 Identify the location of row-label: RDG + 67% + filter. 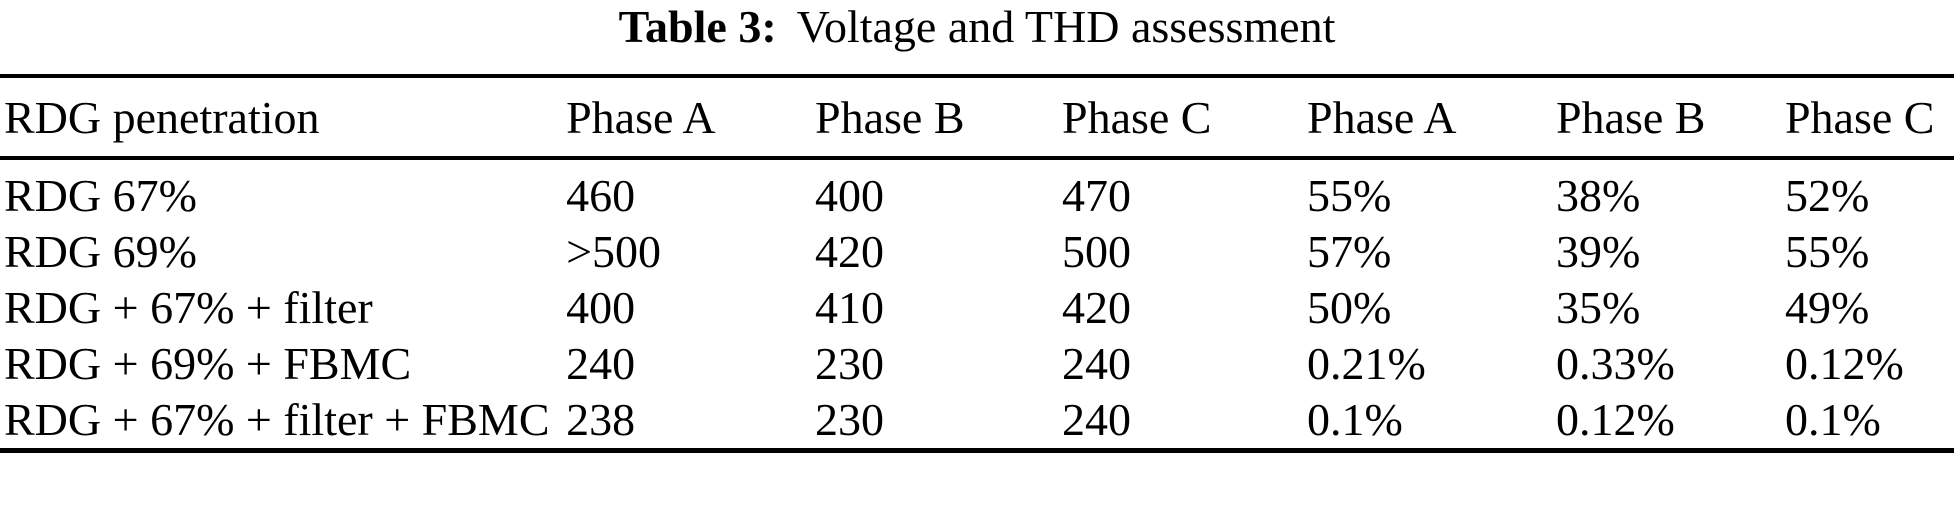
(188, 307).